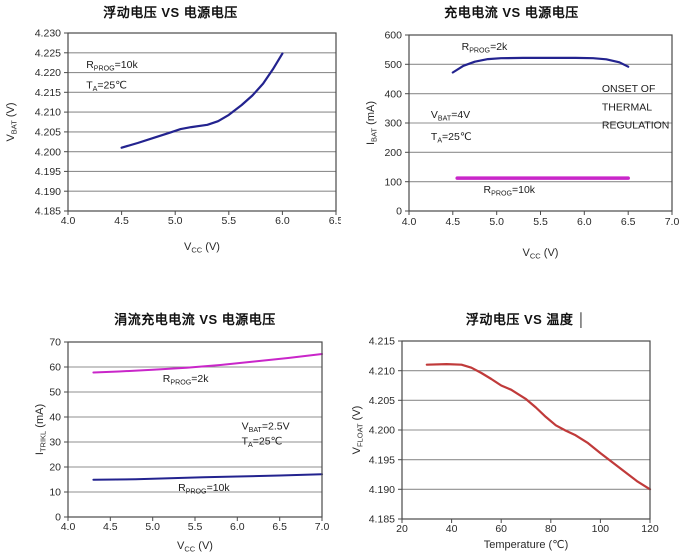  What do you see at coordinates (55, 343) in the screenshot?
I see `y-tick-label: 70` at bounding box center [55, 343].